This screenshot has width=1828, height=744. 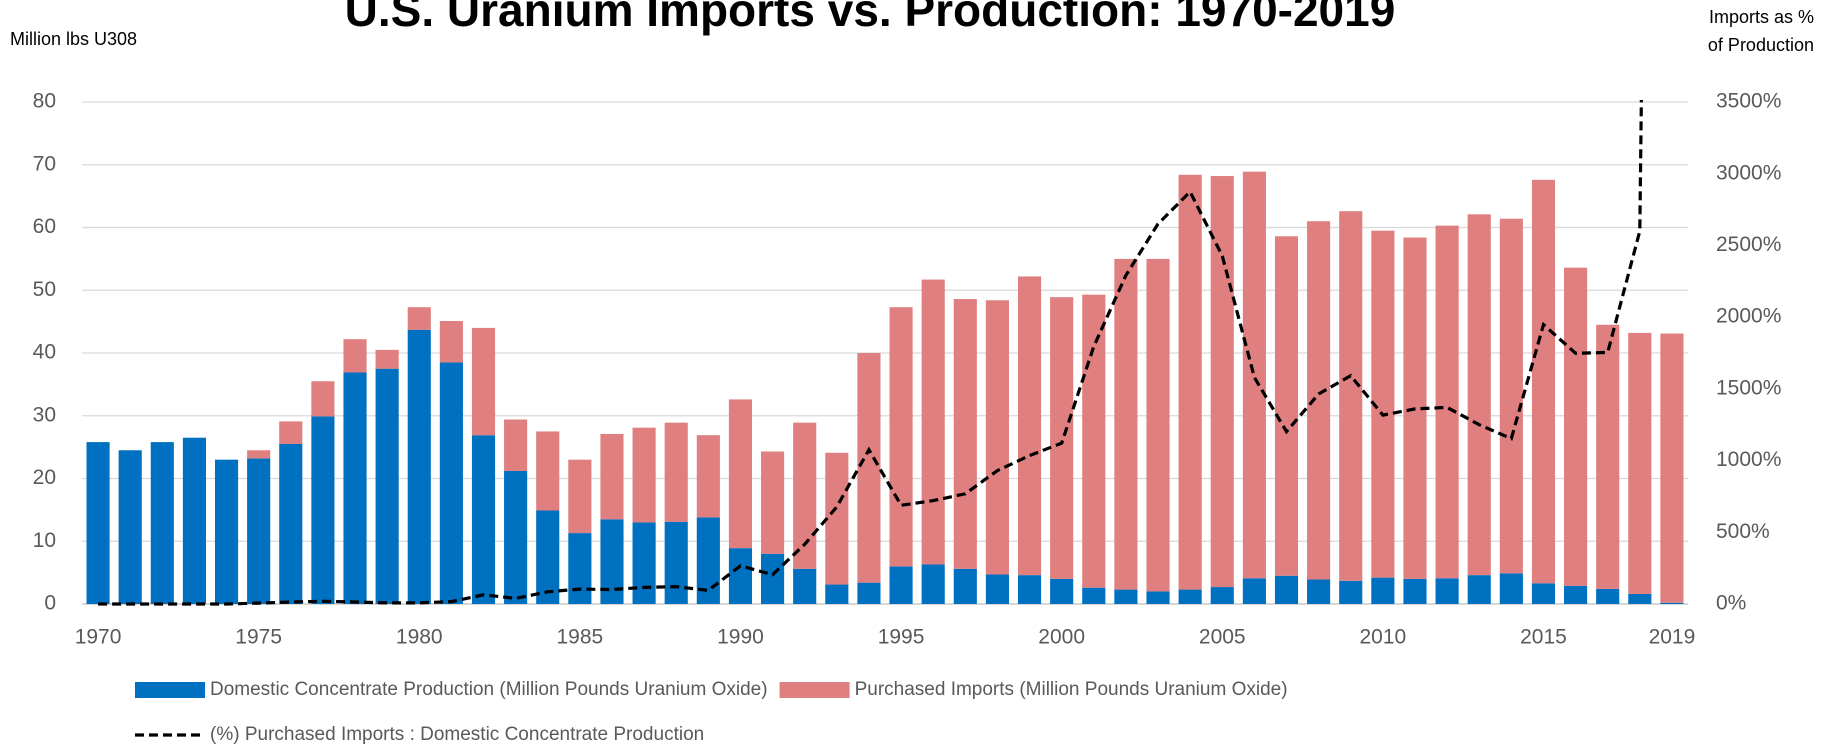 What do you see at coordinates (1748, 244) in the screenshot?
I see `y2-tick-label: 2500%` at bounding box center [1748, 244].